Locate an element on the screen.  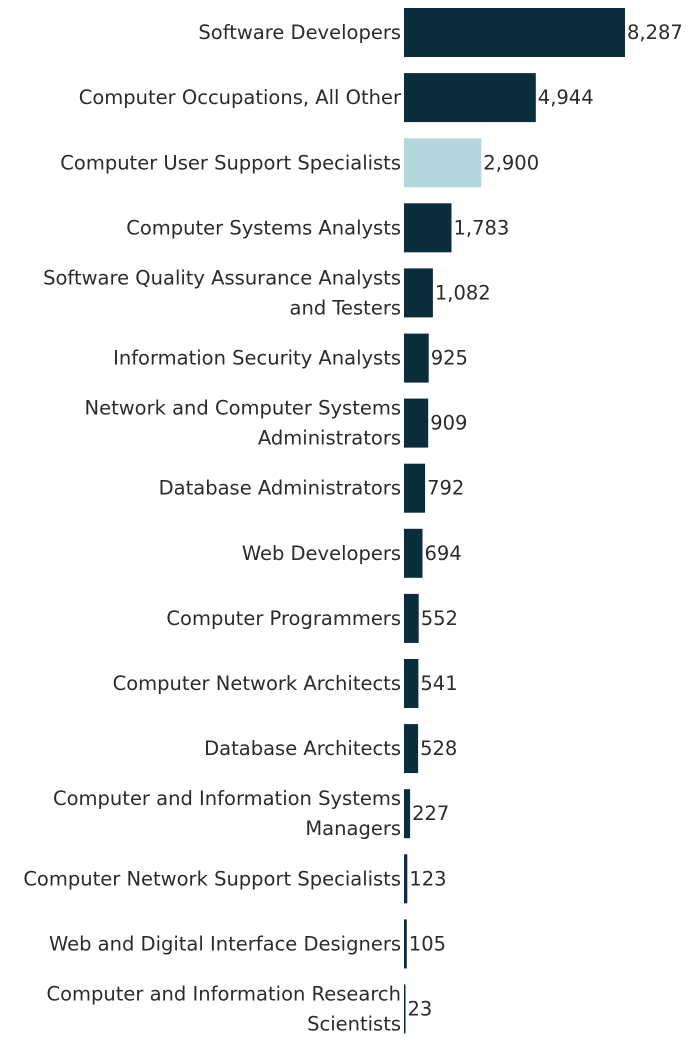
category-label: Information Security Analysts is located at coordinates (257, 358).